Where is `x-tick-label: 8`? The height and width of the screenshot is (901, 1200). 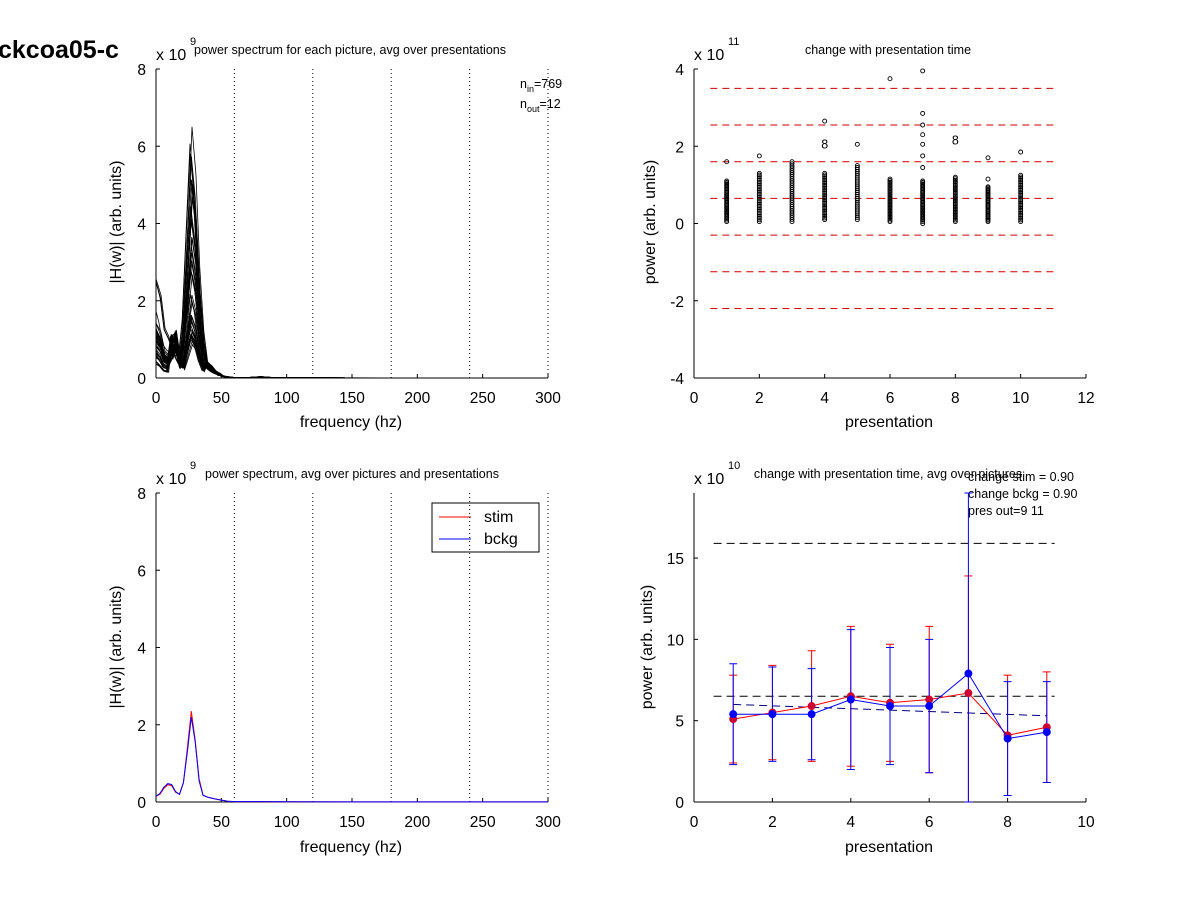
x-tick-label: 8 is located at coordinates (955, 398).